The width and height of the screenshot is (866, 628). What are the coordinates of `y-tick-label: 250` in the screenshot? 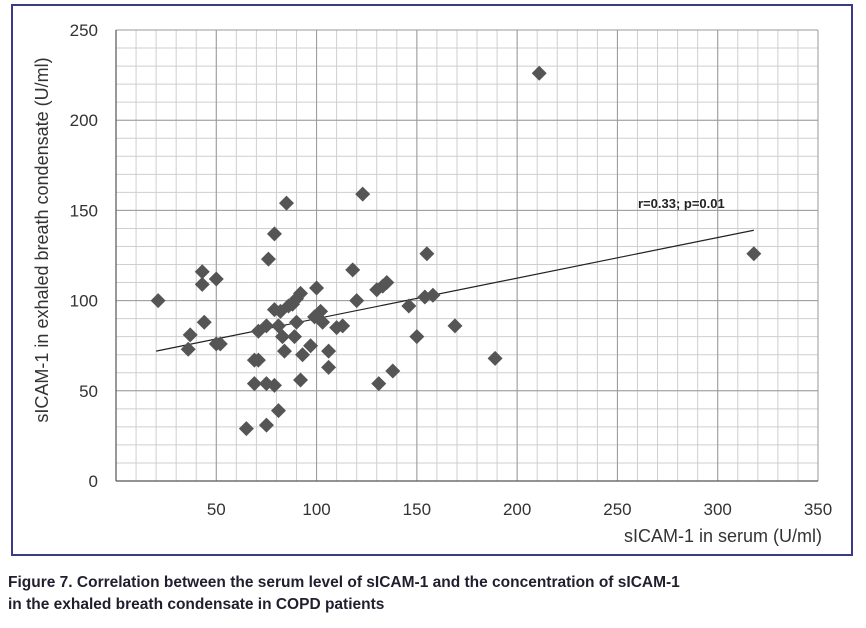 It's located at (84, 30).